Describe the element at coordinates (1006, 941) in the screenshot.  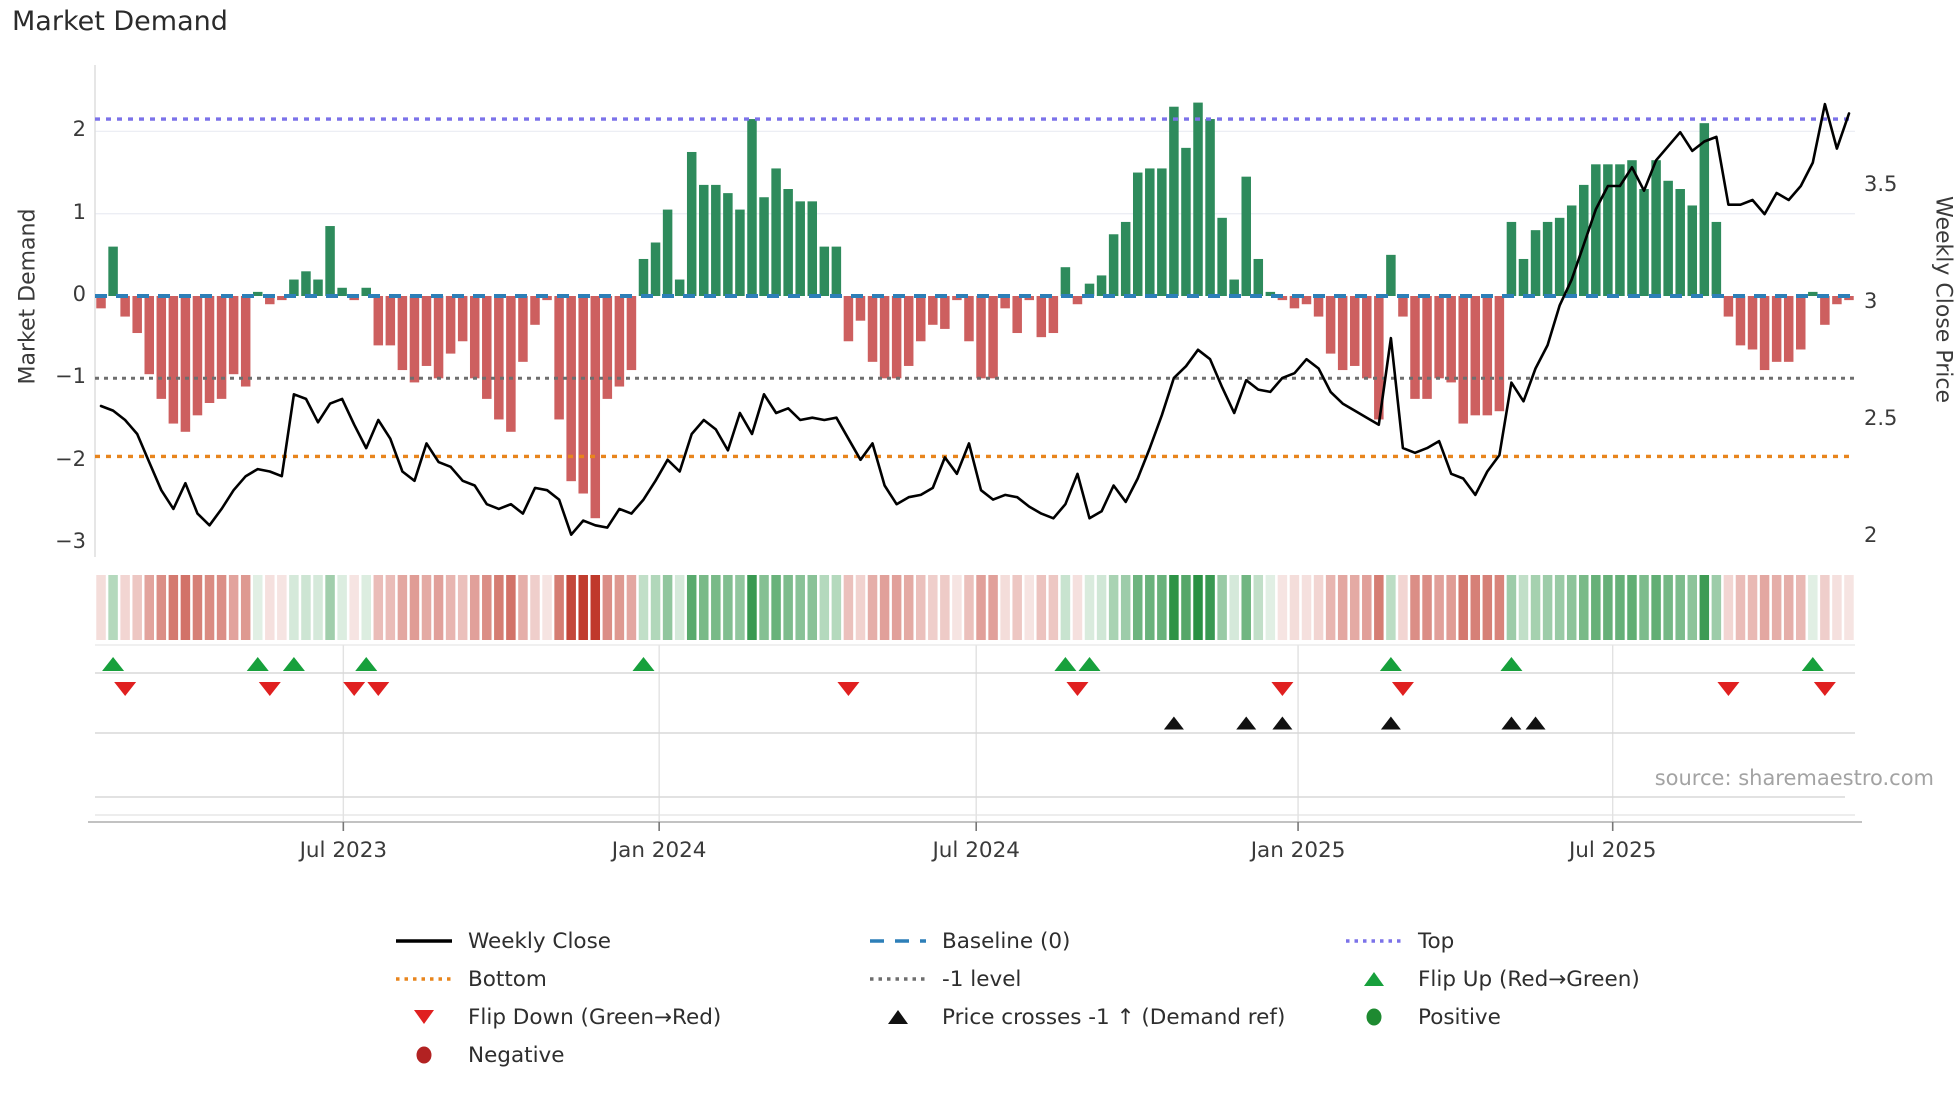
I see `legend-label: Baseline (0)` at that location.